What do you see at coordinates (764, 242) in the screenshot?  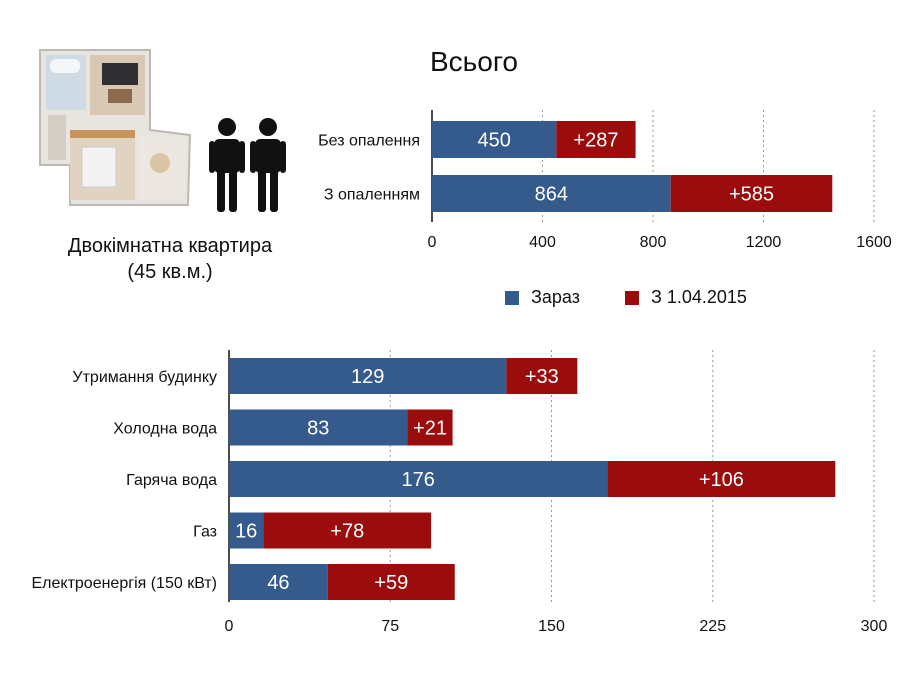 I see `tick-label: 1200` at bounding box center [764, 242].